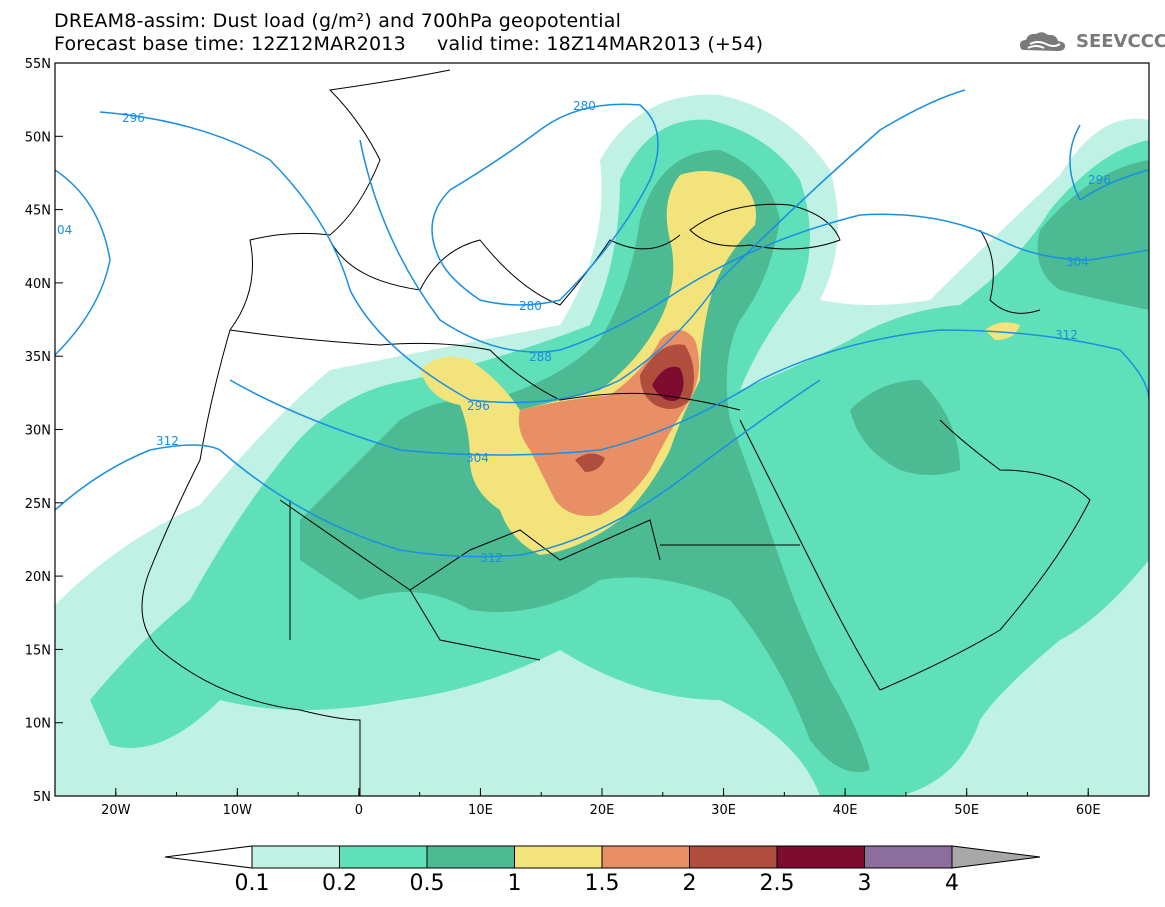  Describe the element at coordinates (238, 810) in the screenshot. I see `lon-tick-label: 10W` at that location.